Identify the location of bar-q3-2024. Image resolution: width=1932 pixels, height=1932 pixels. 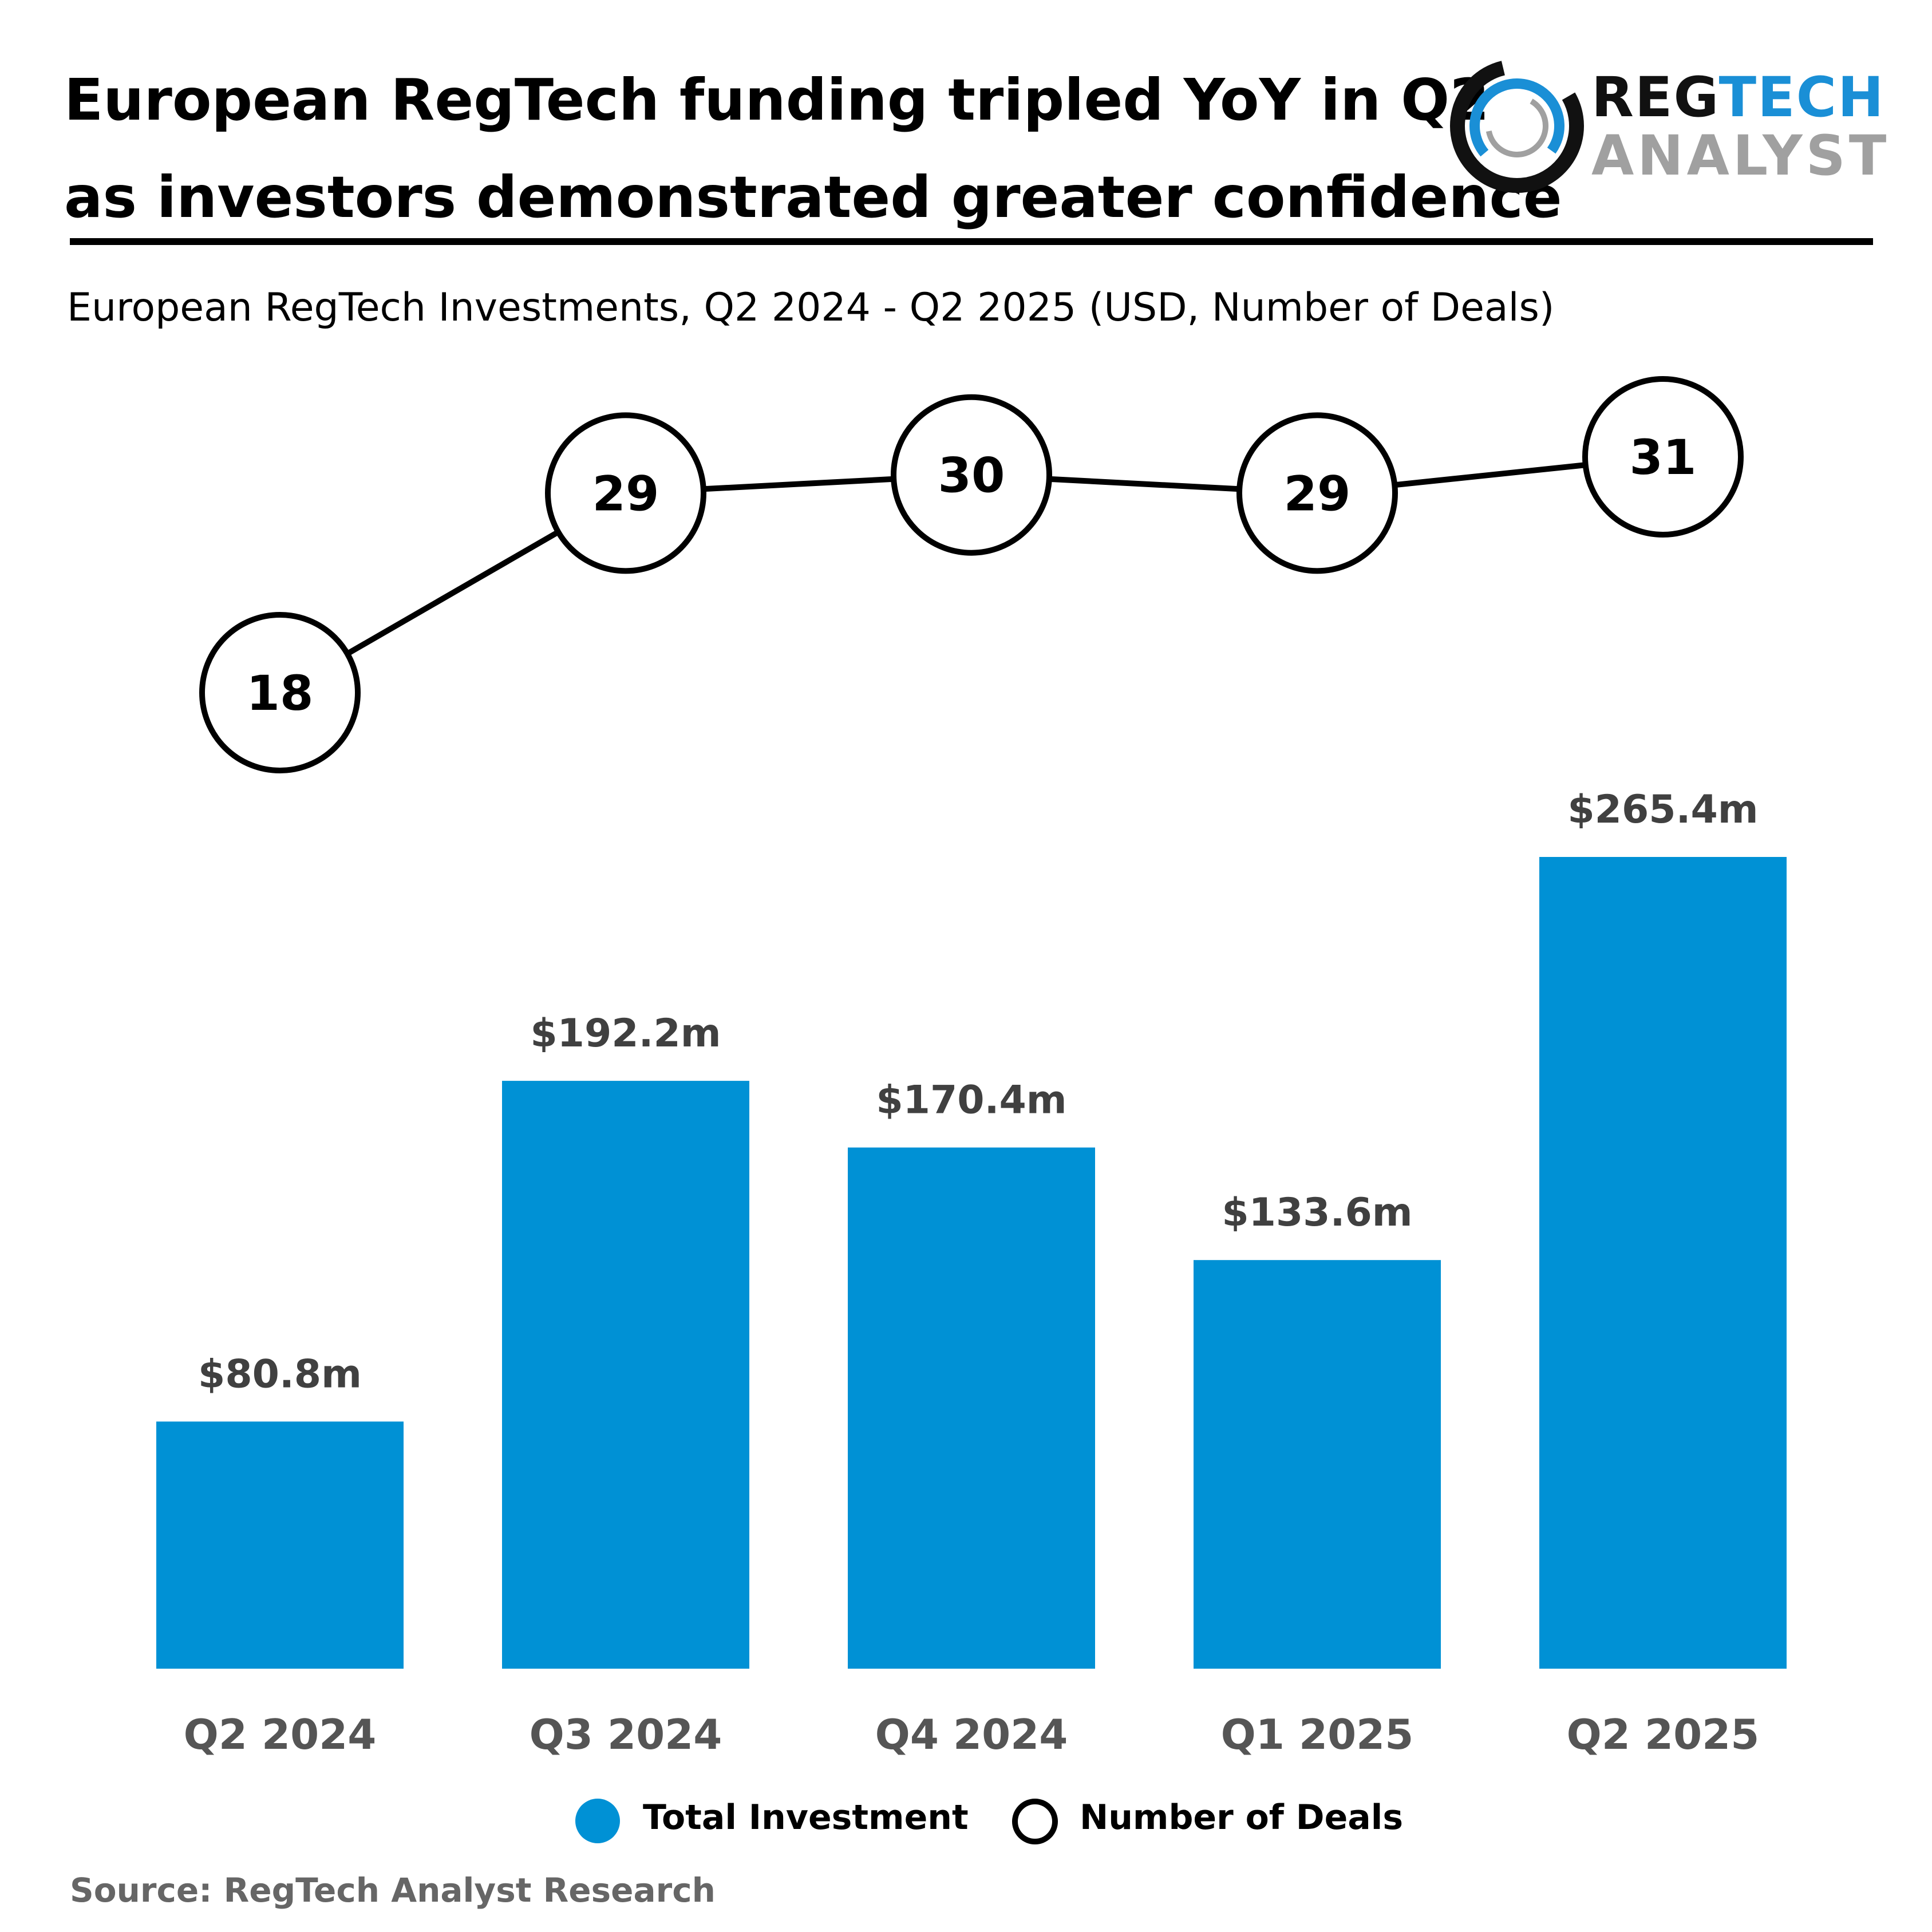
(625, 1375).